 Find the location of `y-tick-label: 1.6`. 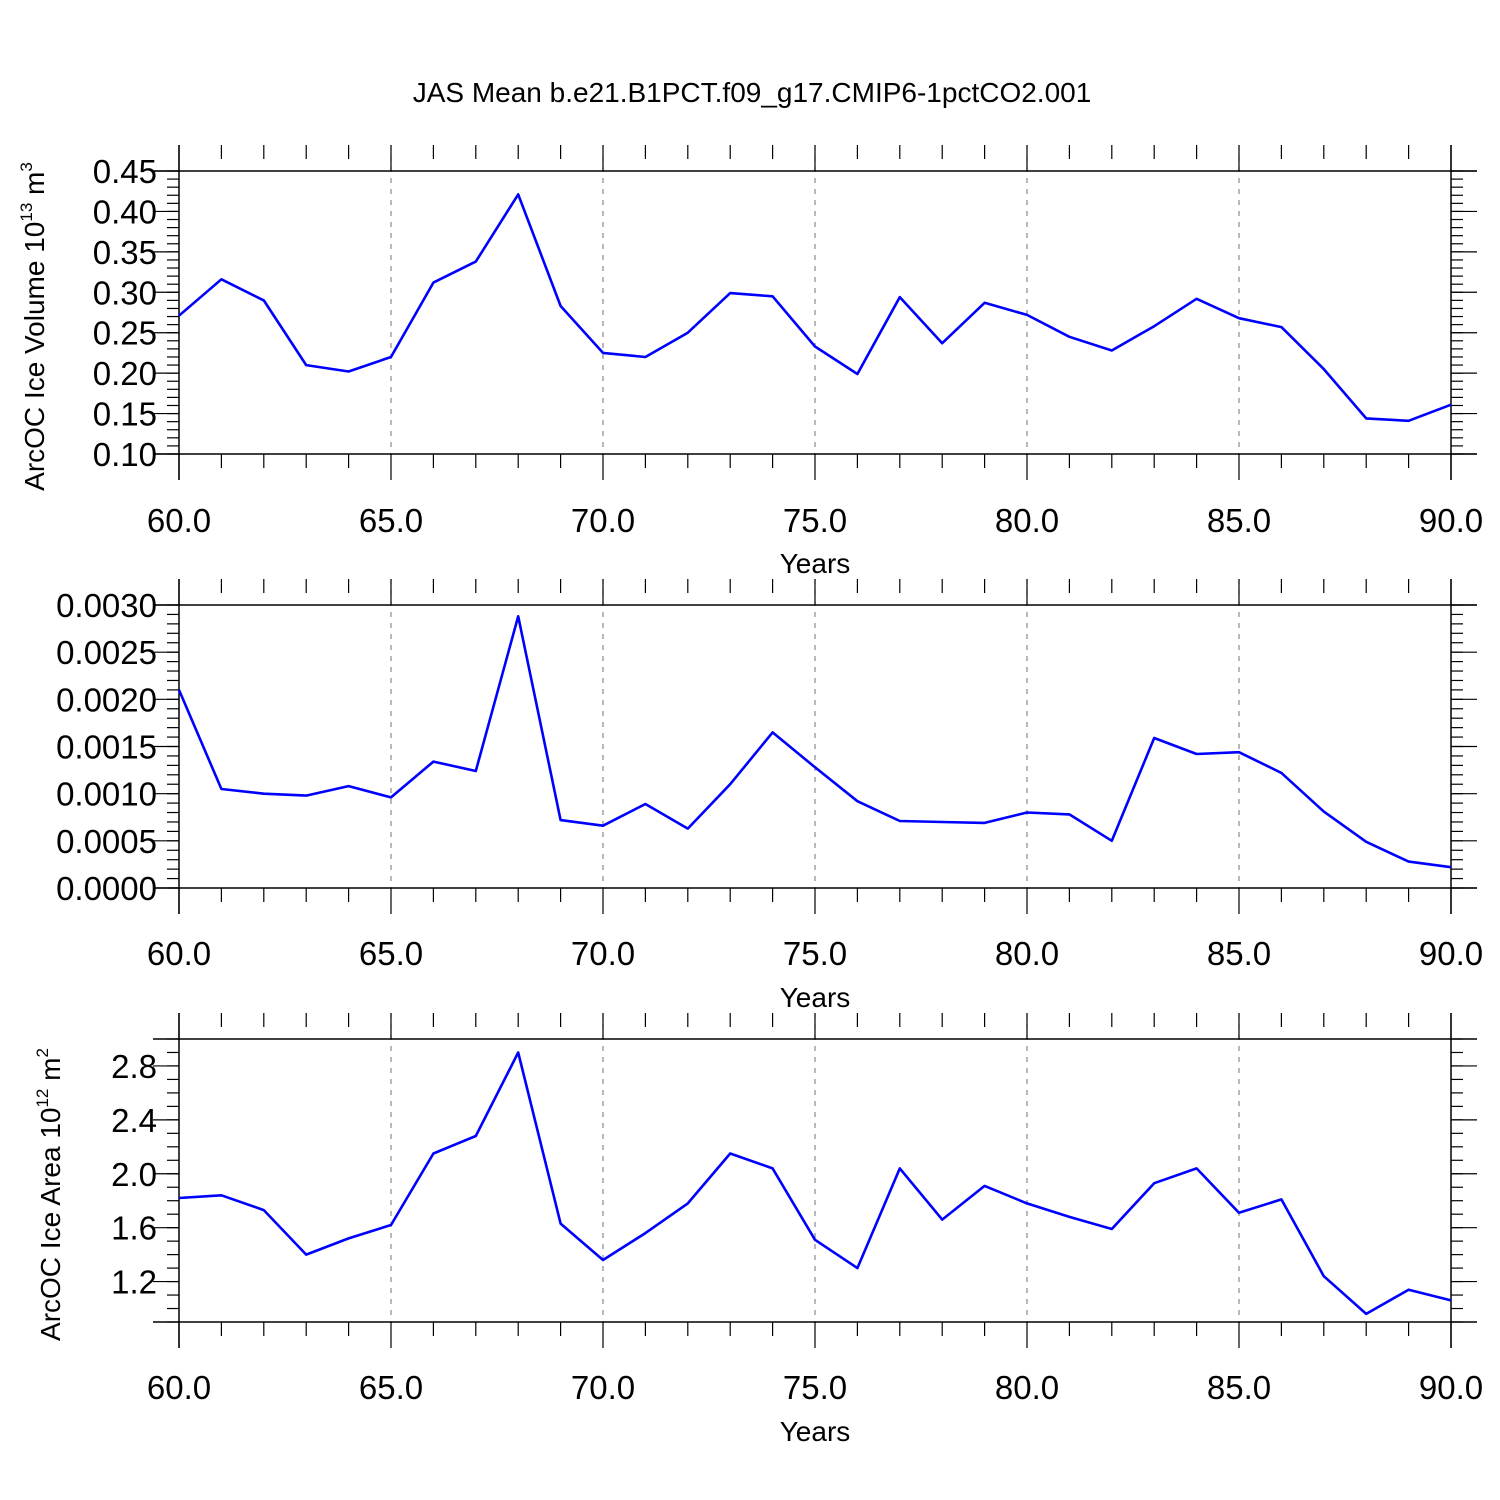

y-tick-label: 1.6 is located at coordinates (134, 1228).